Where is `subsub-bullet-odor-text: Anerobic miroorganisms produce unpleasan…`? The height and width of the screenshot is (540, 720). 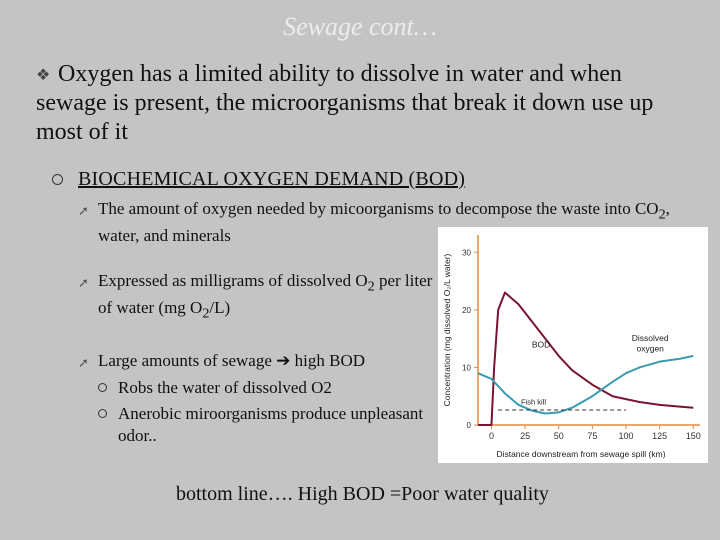 subsub-bullet-odor-text: Anerobic miroorganisms produce unpleasan… is located at coordinates (271, 424).